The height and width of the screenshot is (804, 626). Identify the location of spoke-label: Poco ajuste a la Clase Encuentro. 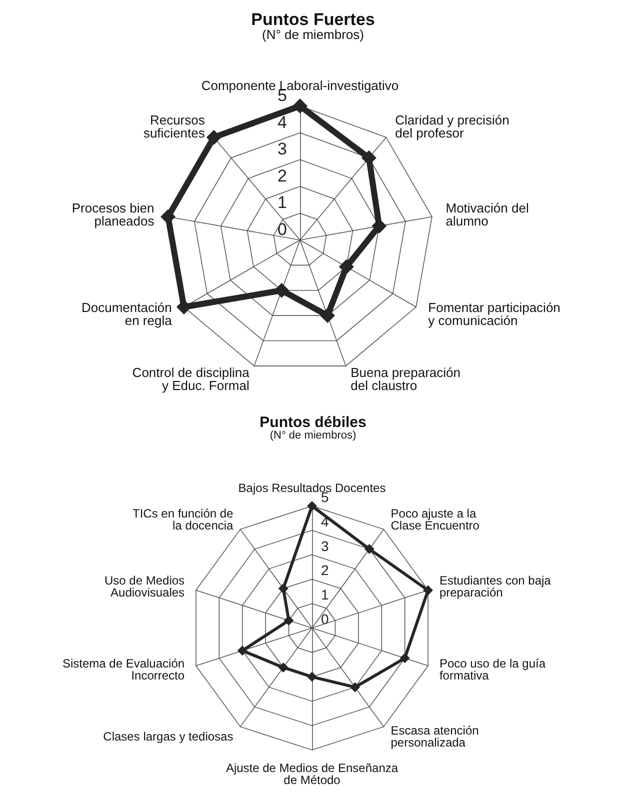
(435, 519).